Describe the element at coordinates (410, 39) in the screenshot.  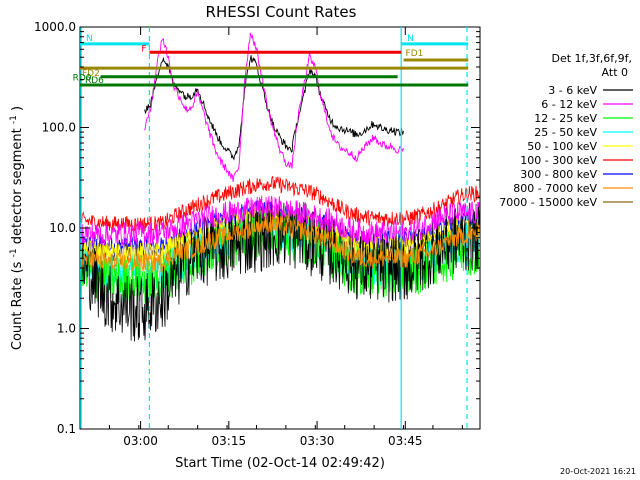
I see `attenuator-label-7: N` at that location.